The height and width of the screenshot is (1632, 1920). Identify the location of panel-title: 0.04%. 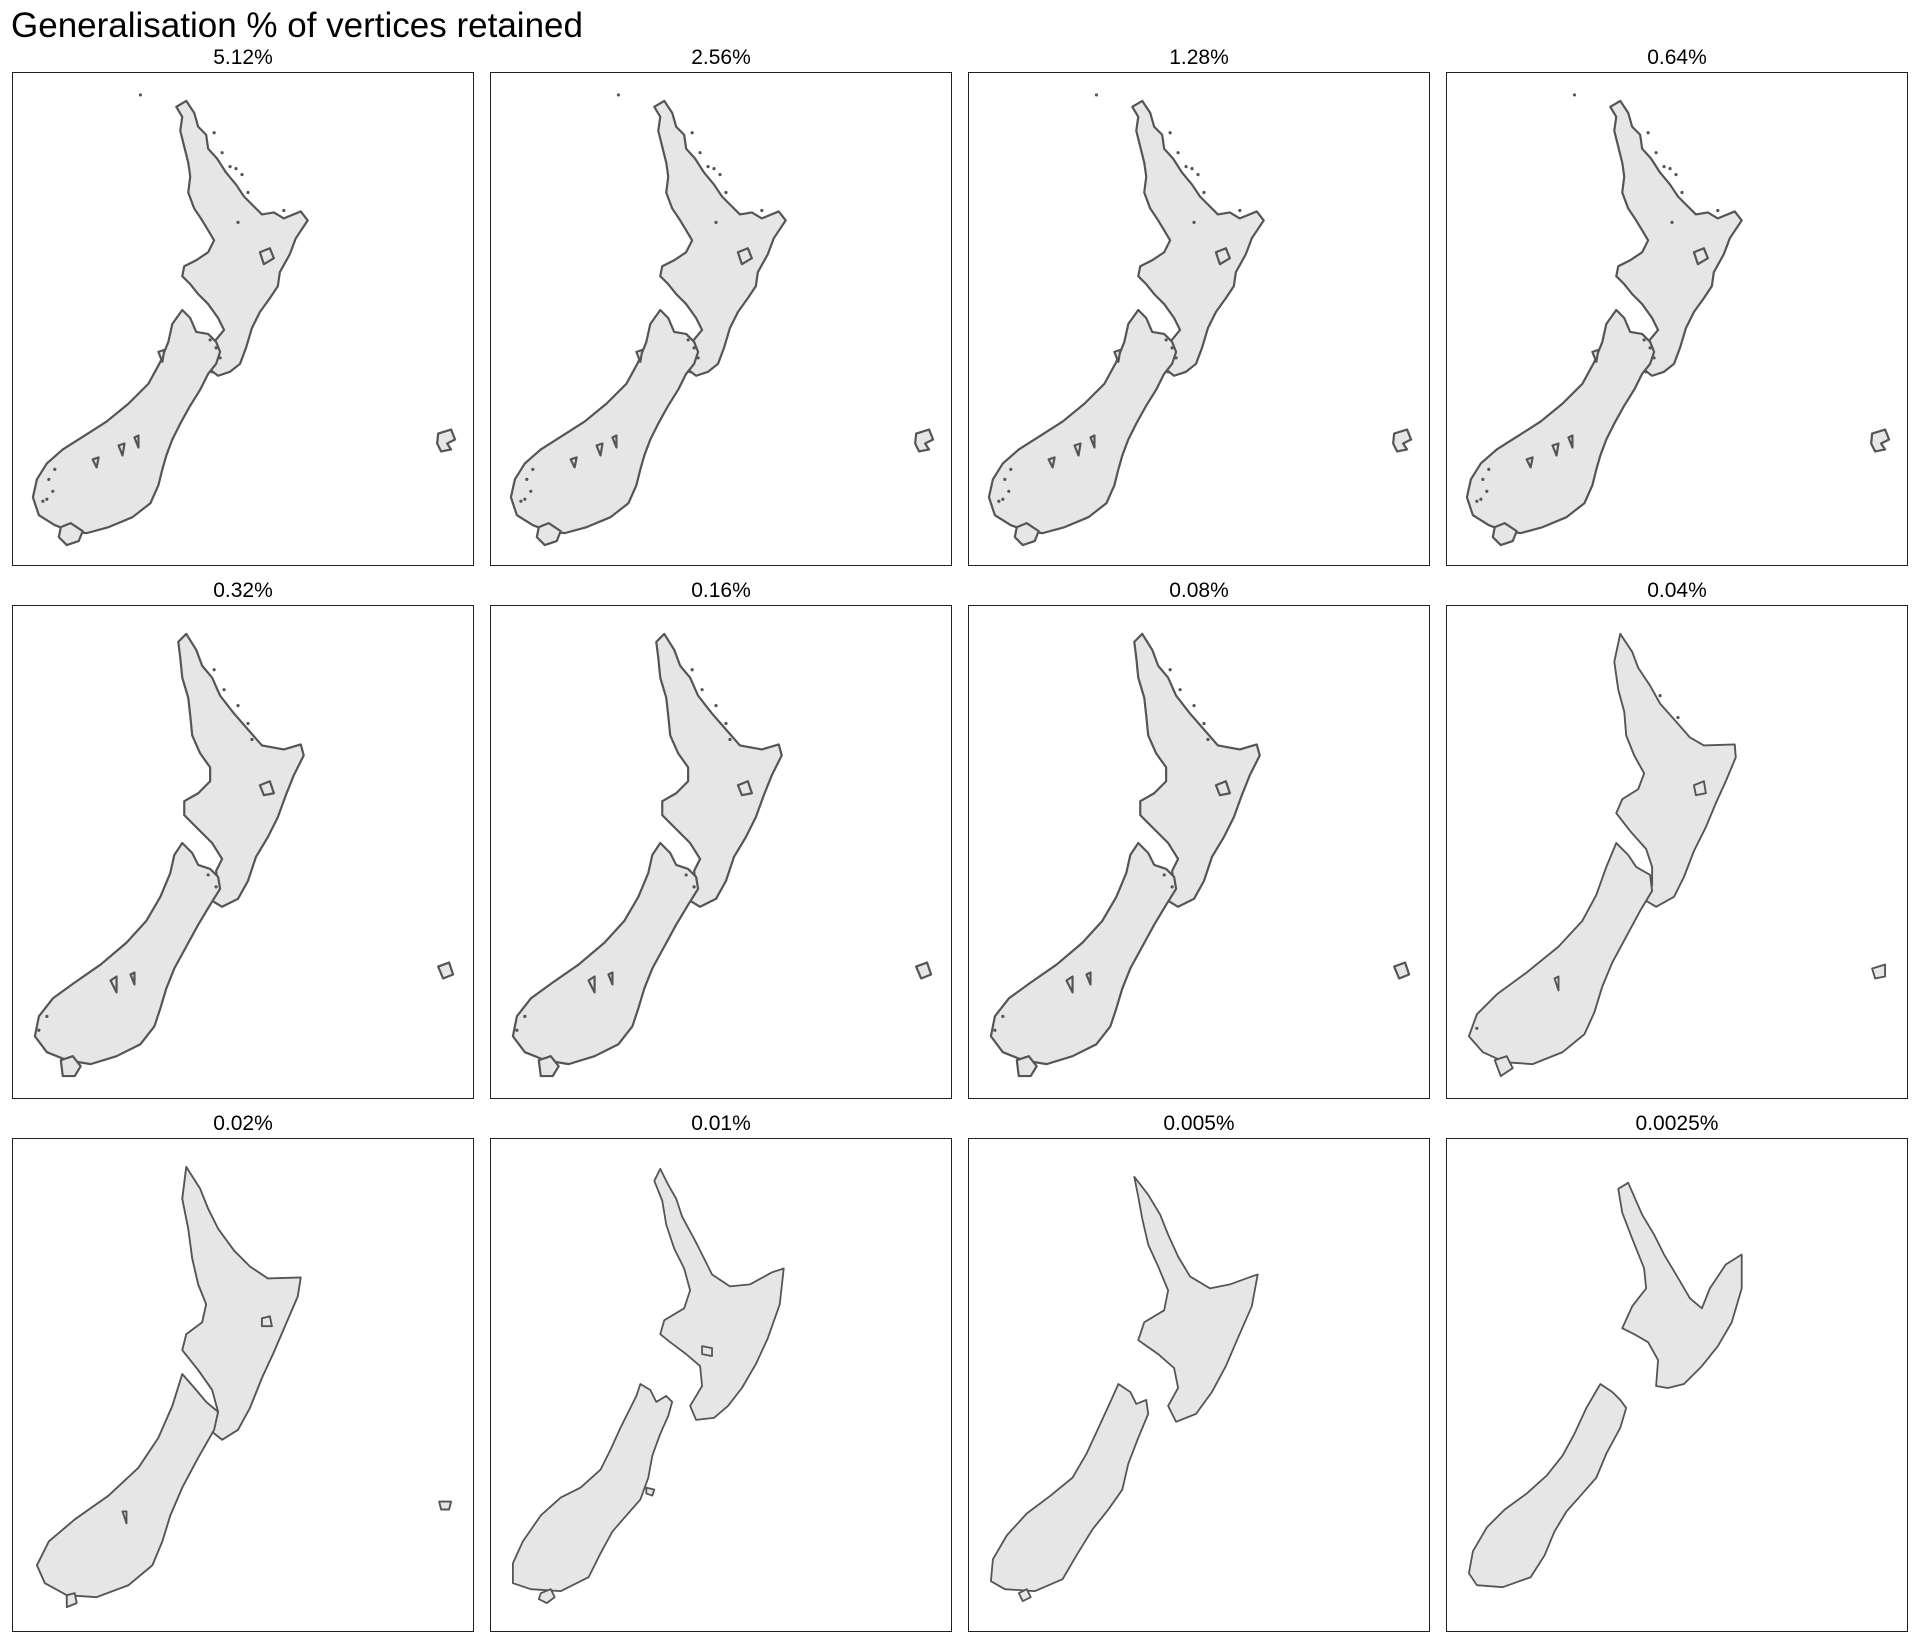
(1677, 590).